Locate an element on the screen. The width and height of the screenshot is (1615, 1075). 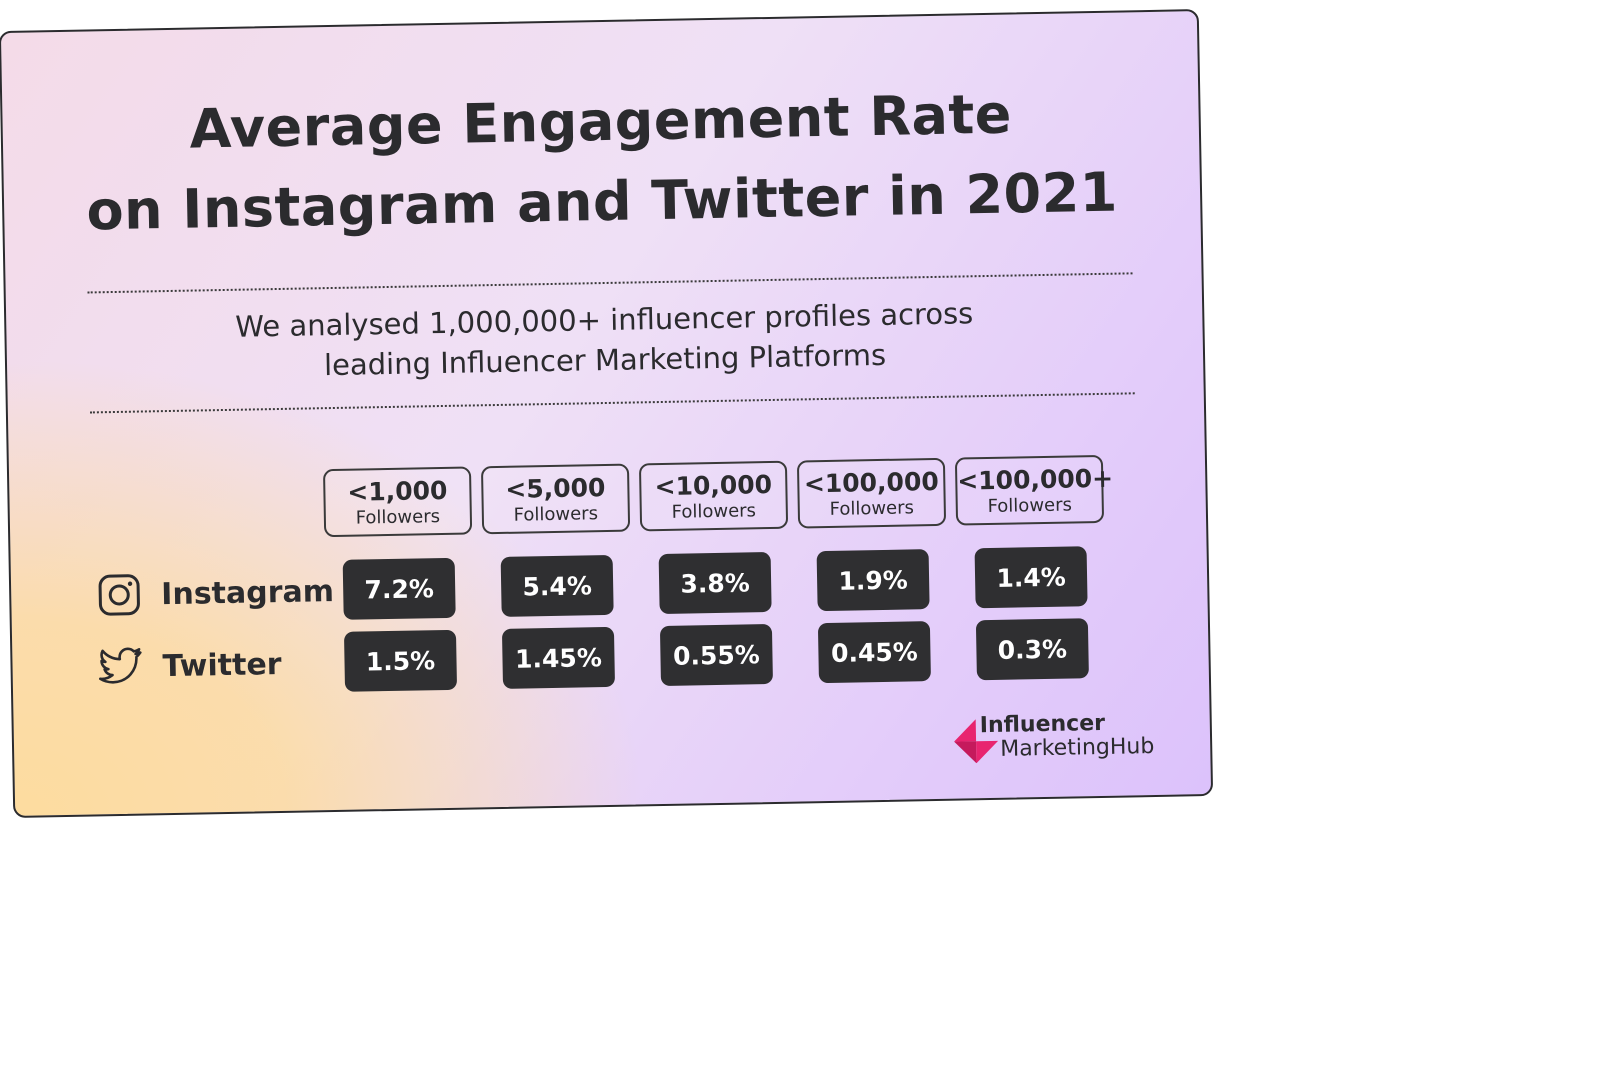
column-header: <1,000 Followers is located at coordinates (397, 502).